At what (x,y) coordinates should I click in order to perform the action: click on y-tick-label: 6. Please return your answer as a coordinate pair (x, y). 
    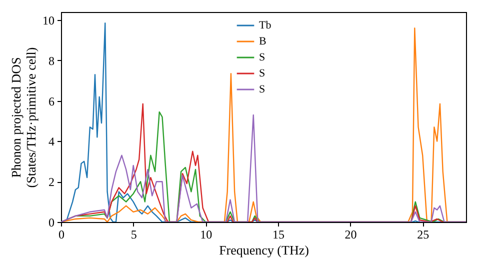
    Looking at the image, I should click on (51, 101).